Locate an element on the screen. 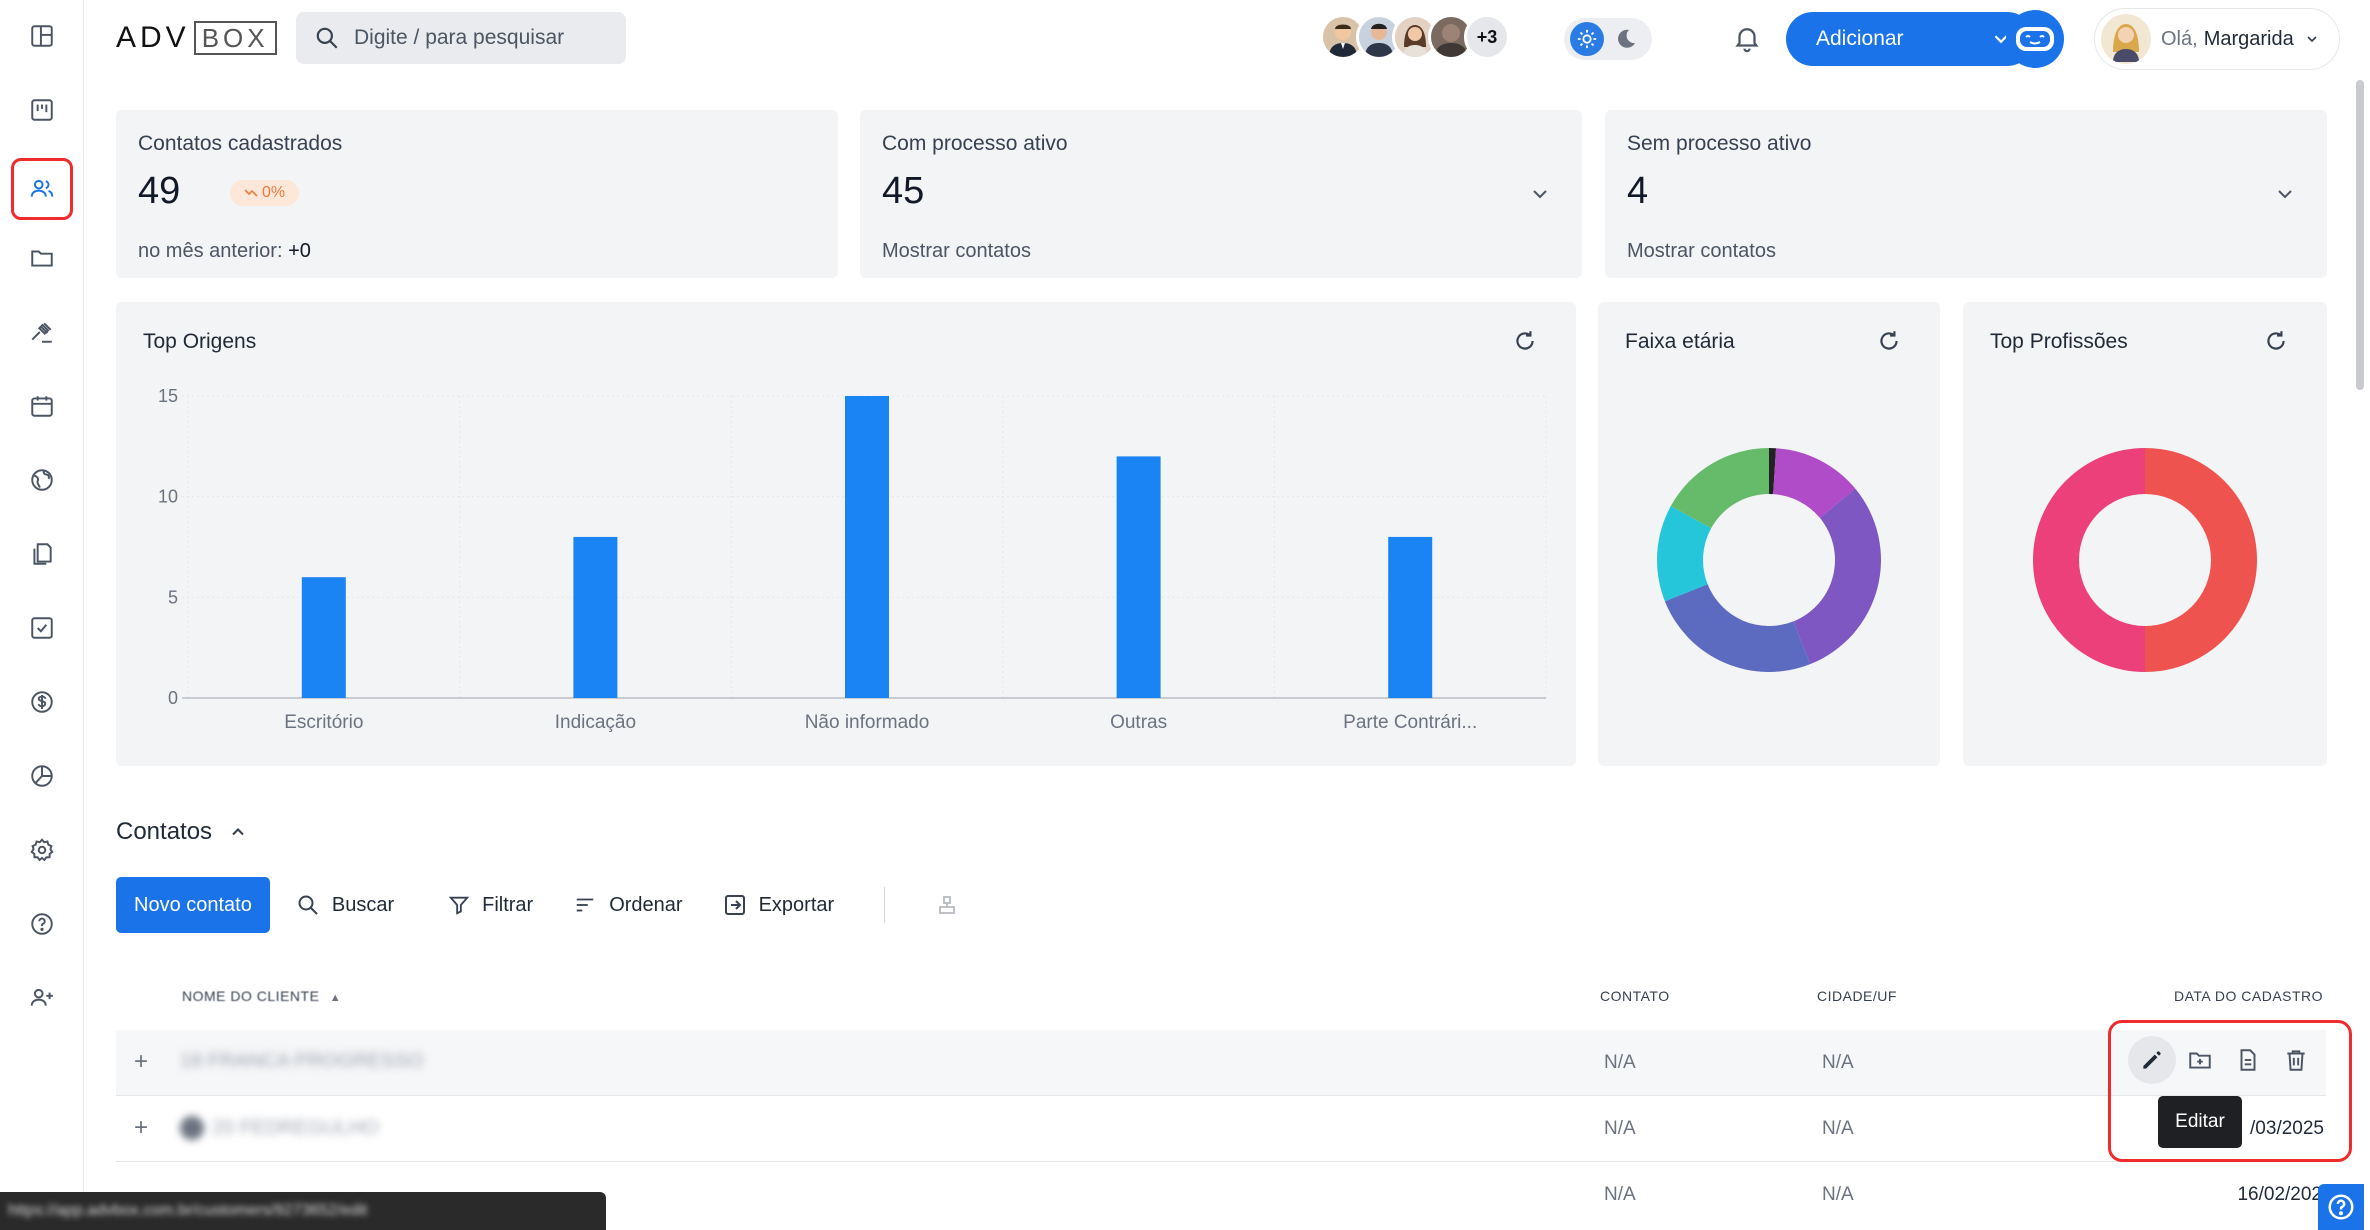 Image resolution: width=2370 pixels, height=1230 pixels. sidebar-item-finance is located at coordinates (42, 702).